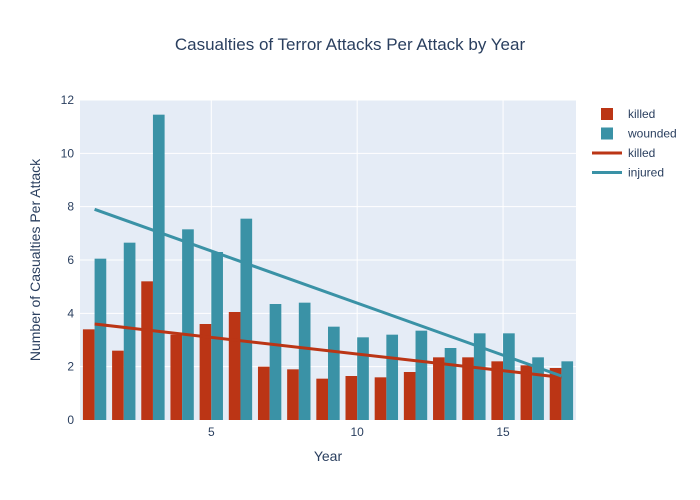 The width and height of the screenshot is (700, 500). I want to click on x-tick-label: 10, so click(357, 432).